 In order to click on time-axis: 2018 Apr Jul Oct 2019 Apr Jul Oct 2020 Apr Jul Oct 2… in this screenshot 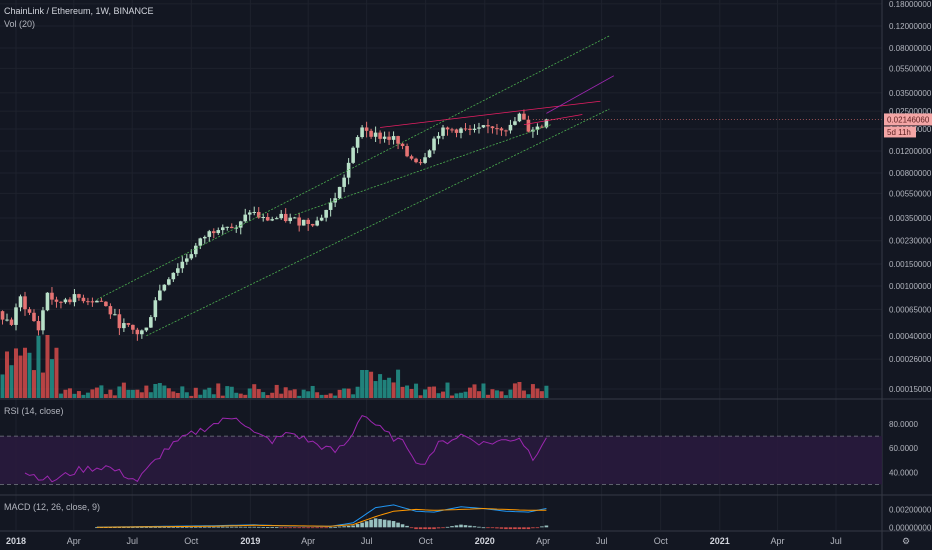, I will do `click(424, 541)`.